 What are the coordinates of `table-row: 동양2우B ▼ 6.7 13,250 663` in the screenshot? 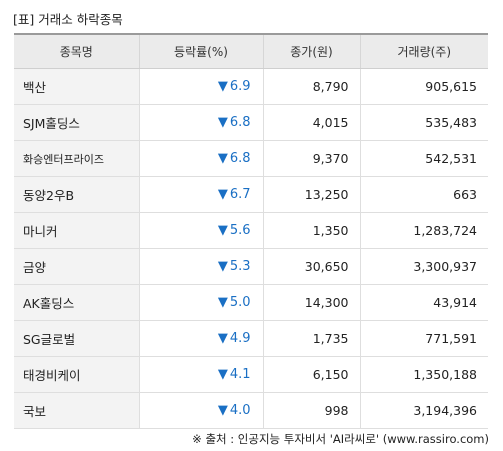 It's located at (251, 194).